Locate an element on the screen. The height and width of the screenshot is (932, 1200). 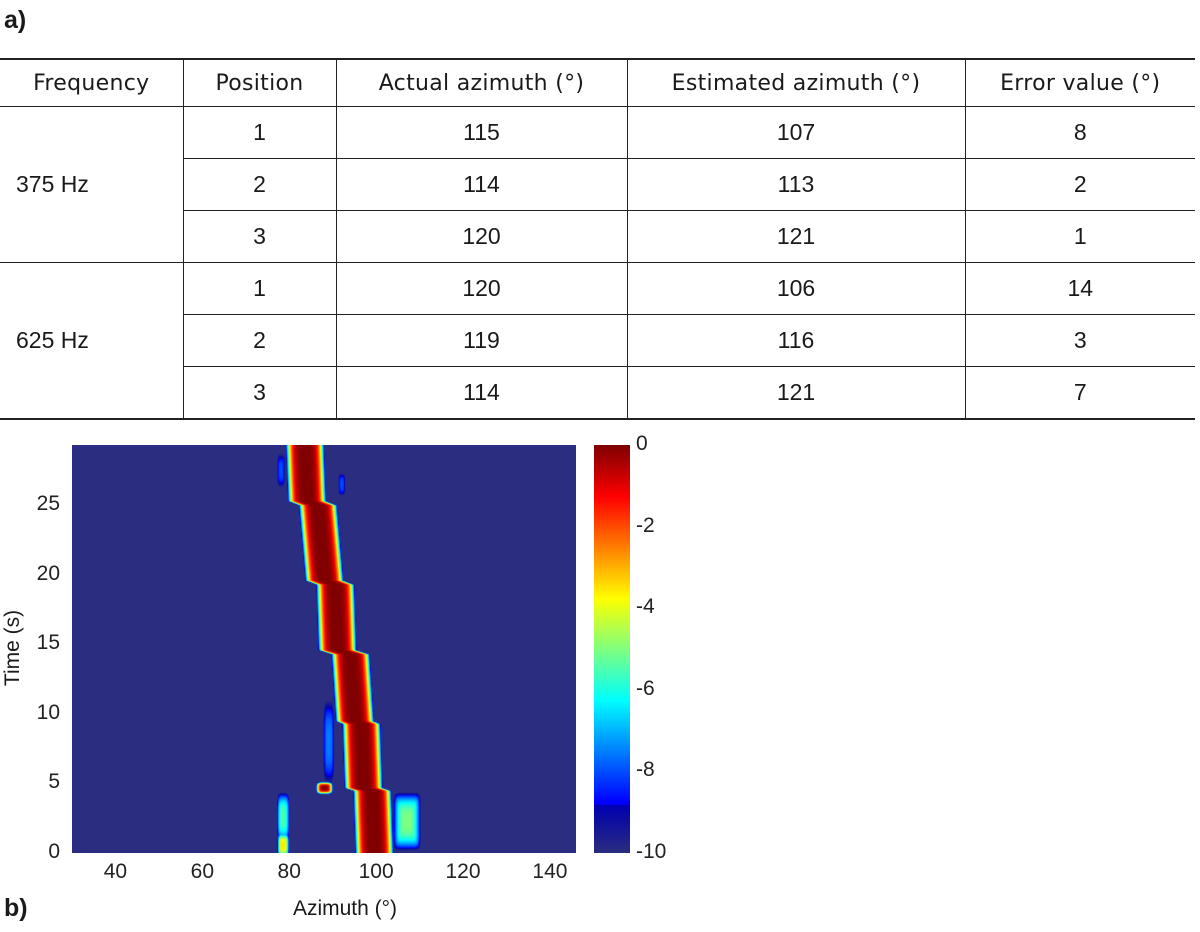
actual-azimuth-cell: 119 is located at coordinates (481, 340).